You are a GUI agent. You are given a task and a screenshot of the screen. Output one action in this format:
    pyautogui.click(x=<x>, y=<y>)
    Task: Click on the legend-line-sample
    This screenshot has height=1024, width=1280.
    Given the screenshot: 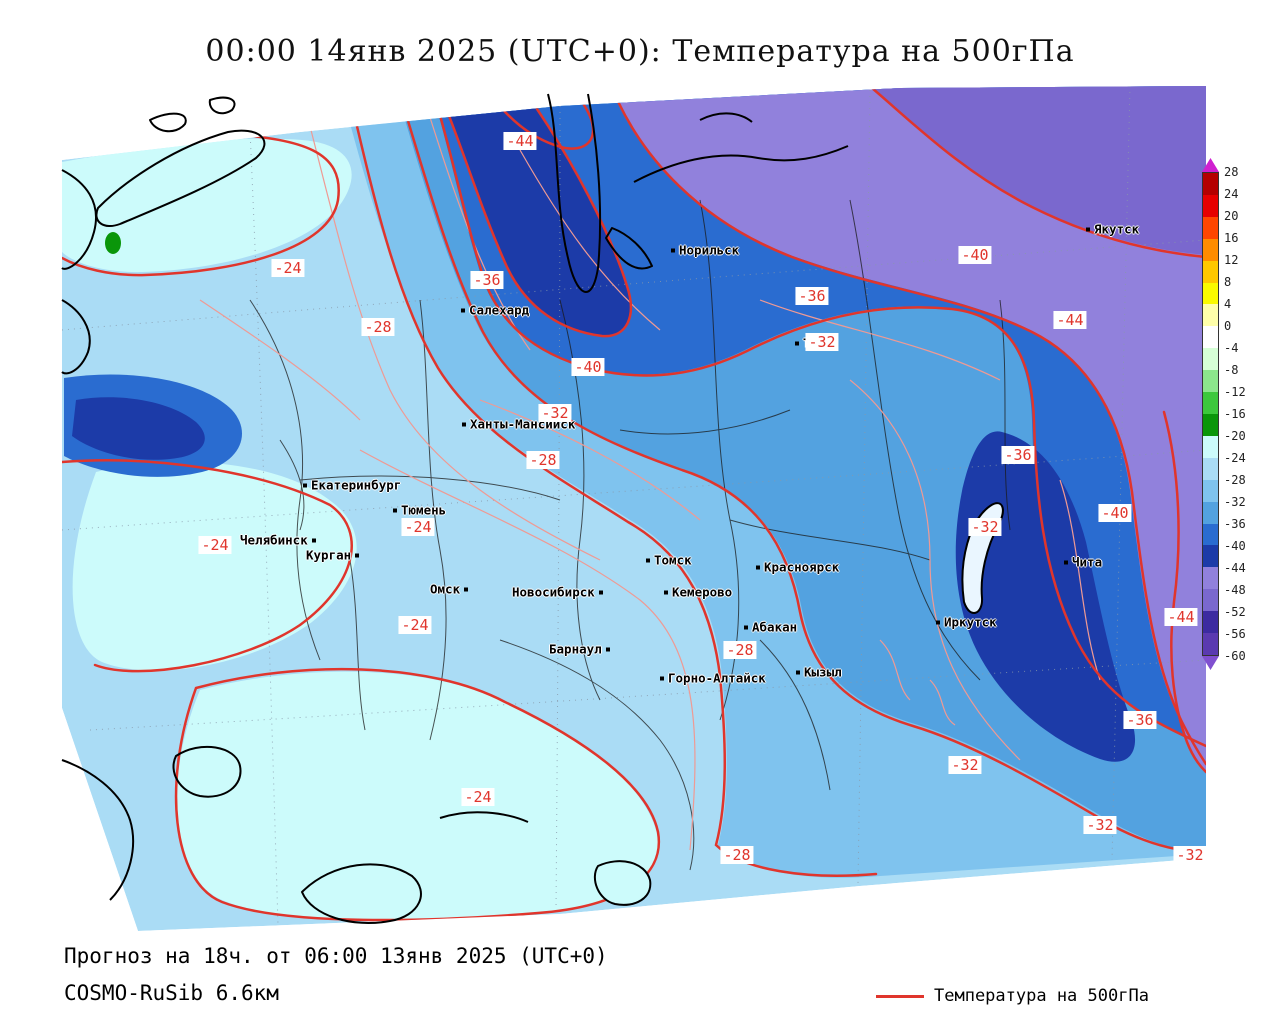 What is the action you would take?
    pyautogui.click(x=900, y=996)
    